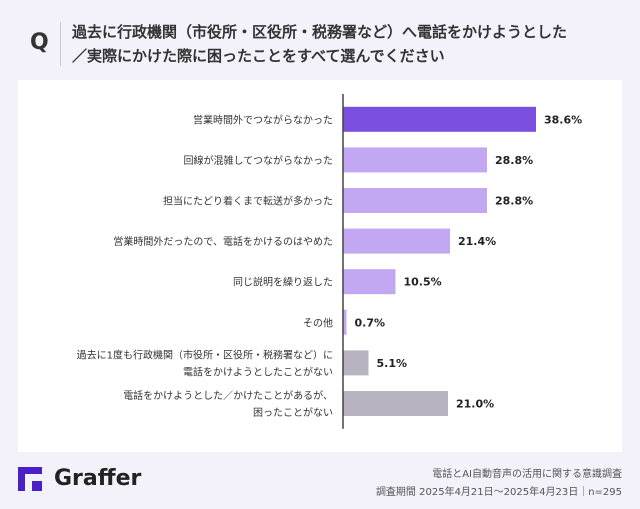 This screenshot has width=640, height=509. What do you see at coordinates (259, 160) in the screenshot?
I see `category-label: 回線が混雑してつながらなかった` at bounding box center [259, 160].